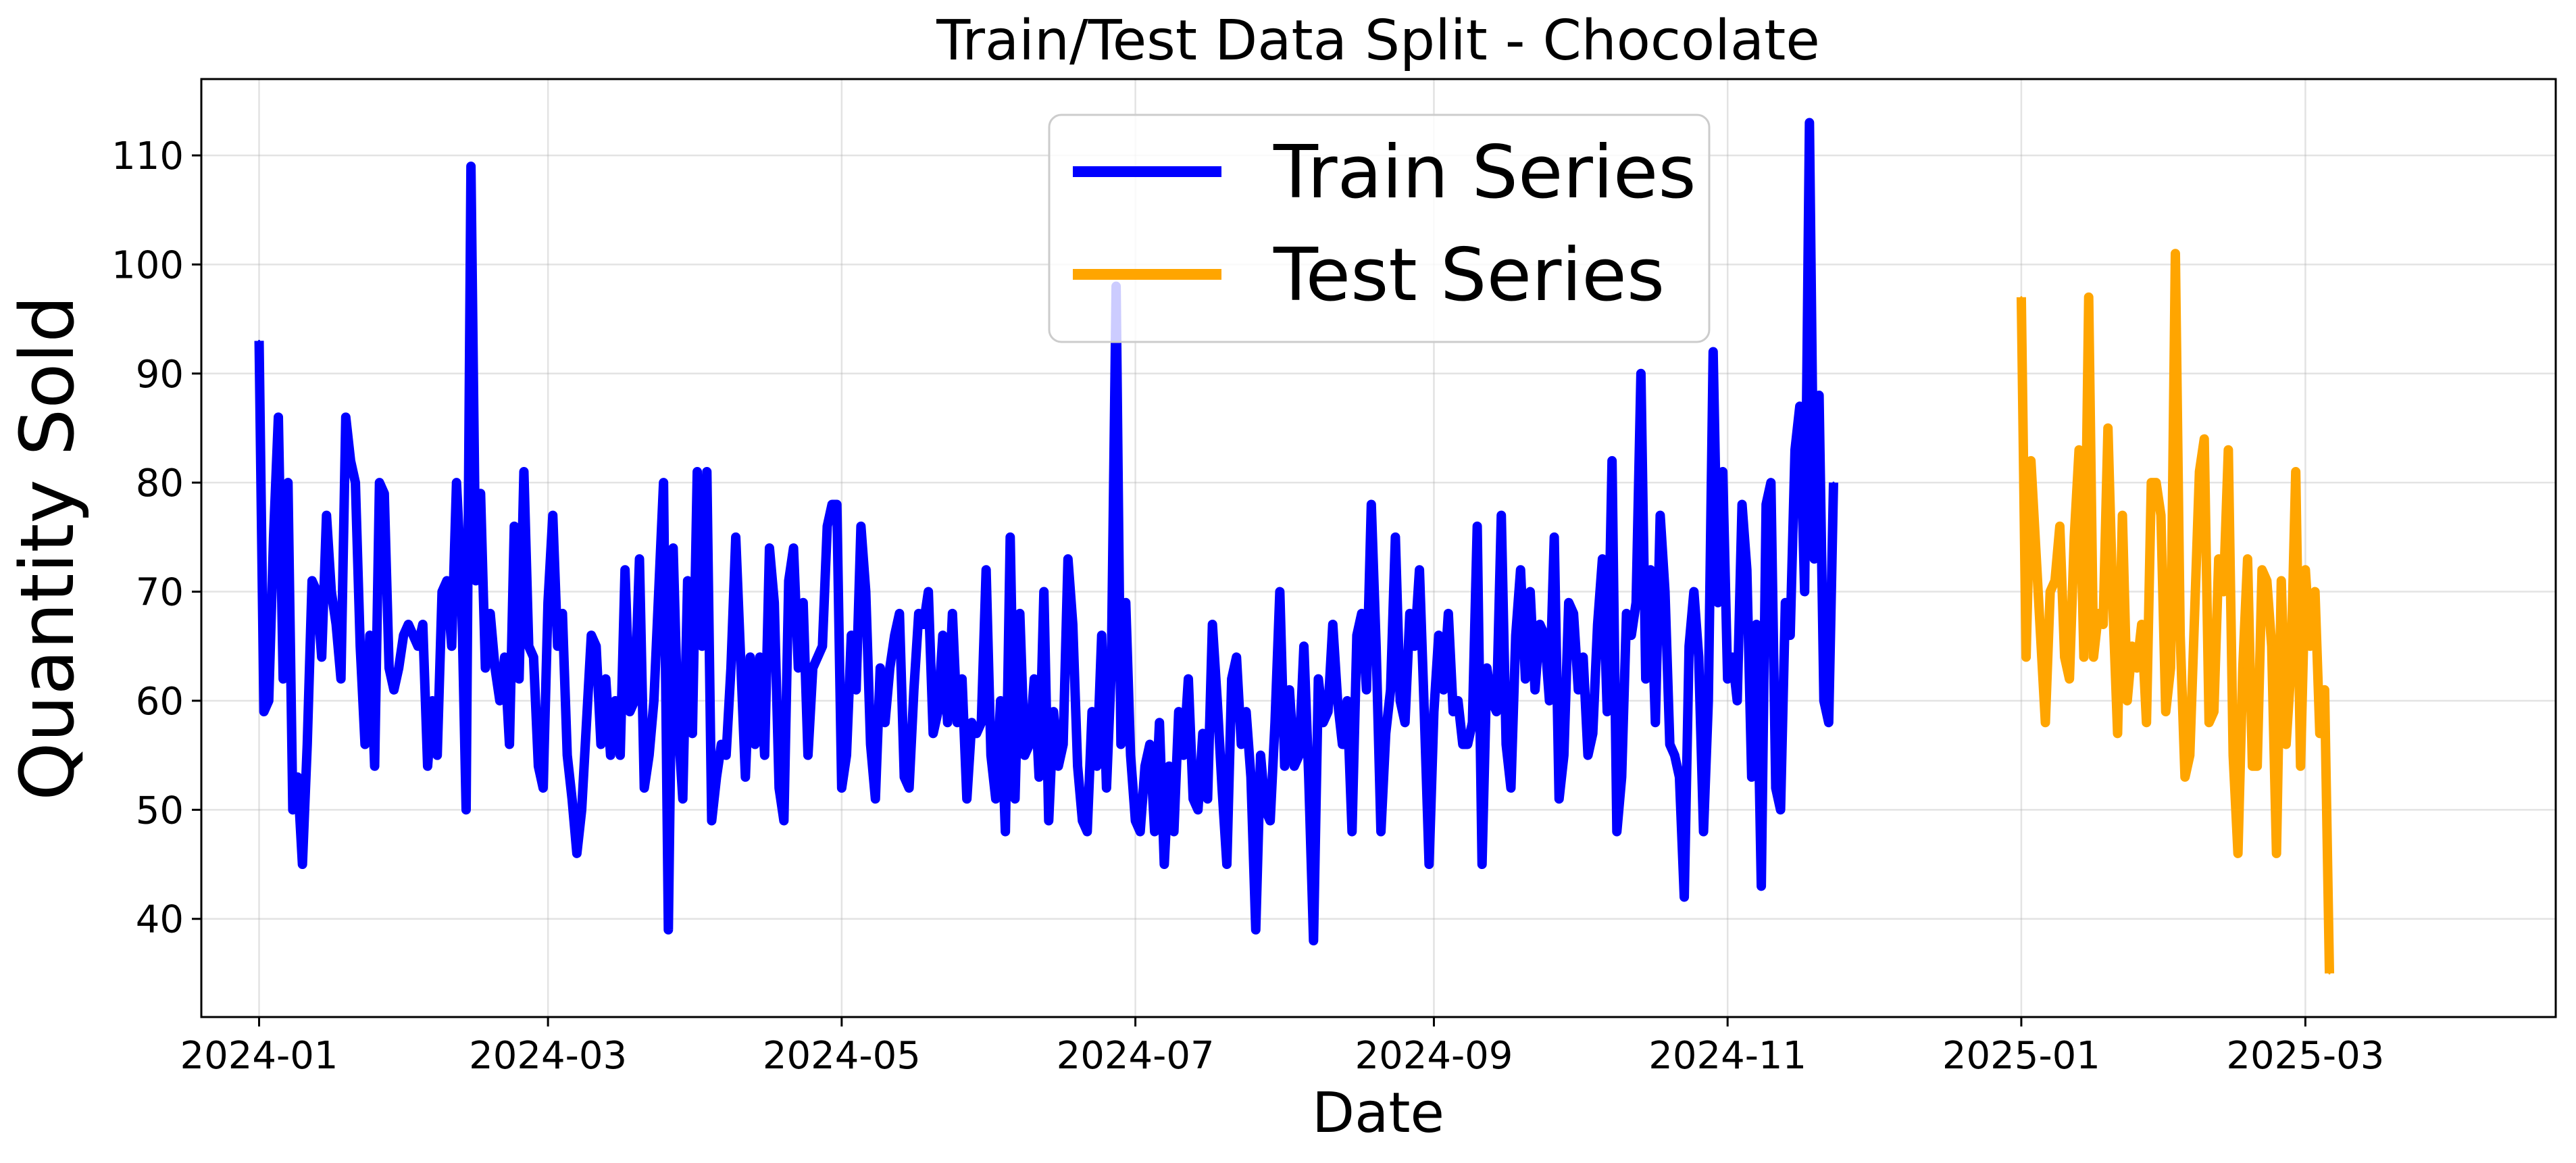 The width and height of the screenshot is (2576, 1163). What do you see at coordinates (147, 265) in the screenshot?
I see `y-tick-label: 100` at bounding box center [147, 265].